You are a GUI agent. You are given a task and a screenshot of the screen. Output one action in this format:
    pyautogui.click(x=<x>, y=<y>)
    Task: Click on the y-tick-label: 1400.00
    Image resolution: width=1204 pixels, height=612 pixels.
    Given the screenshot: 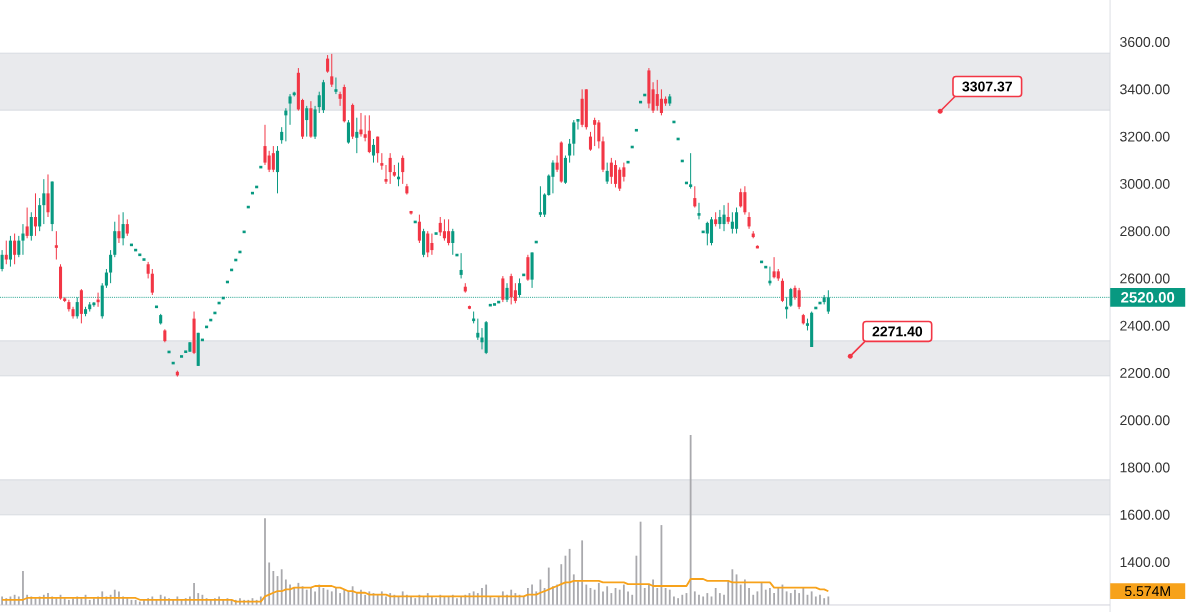 What is the action you would take?
    pyautogui.click(x=1145, y=562)
    